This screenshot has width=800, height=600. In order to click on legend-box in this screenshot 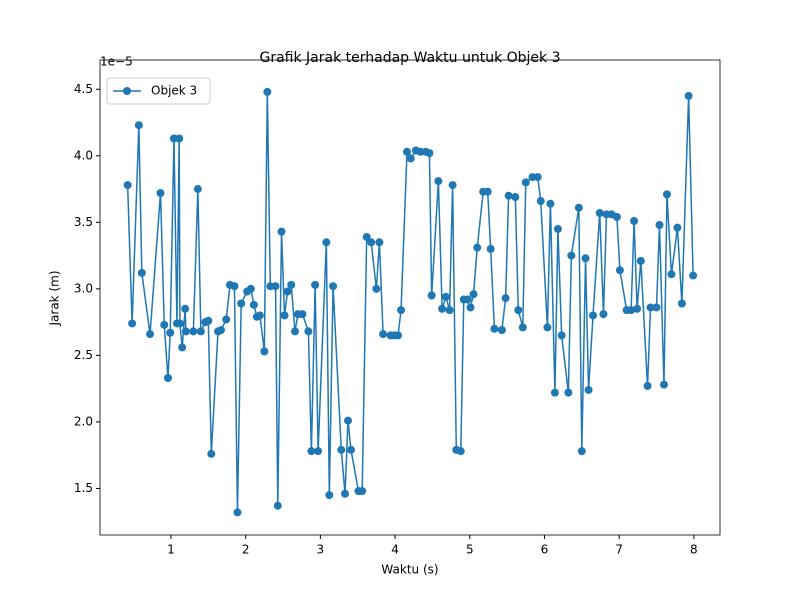, I will do `click(158, 91)`.